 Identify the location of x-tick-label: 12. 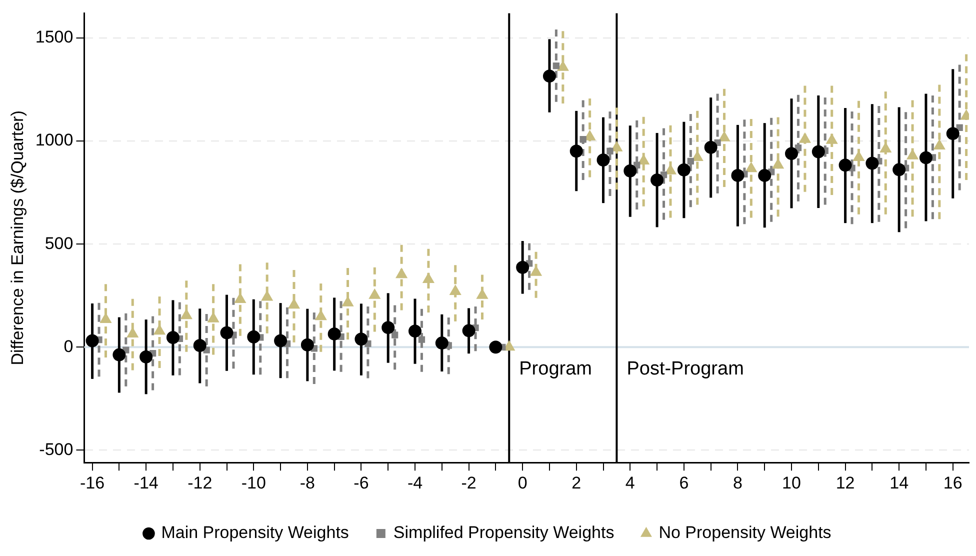
(845, 482).